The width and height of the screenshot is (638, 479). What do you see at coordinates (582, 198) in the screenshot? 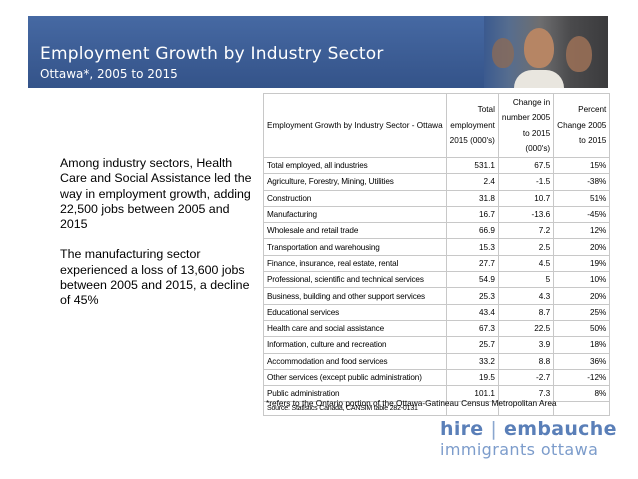
I see `cell-percent: 51%` at bounding box center [582, 198].